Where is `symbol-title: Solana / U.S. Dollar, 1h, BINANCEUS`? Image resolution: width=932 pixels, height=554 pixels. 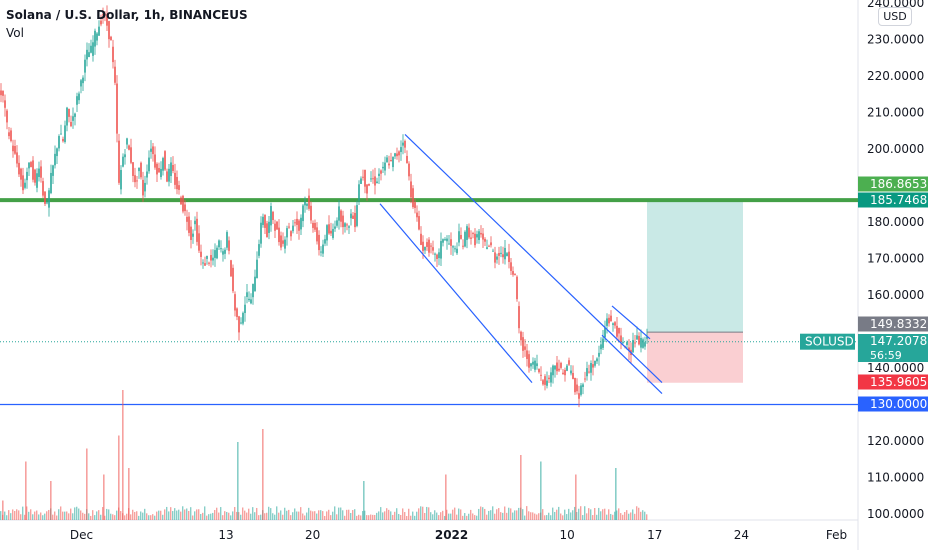 symbol-title: Solana / U.S. Dollar, 1h, BINANCEUS is located at coordinates (127, 15).